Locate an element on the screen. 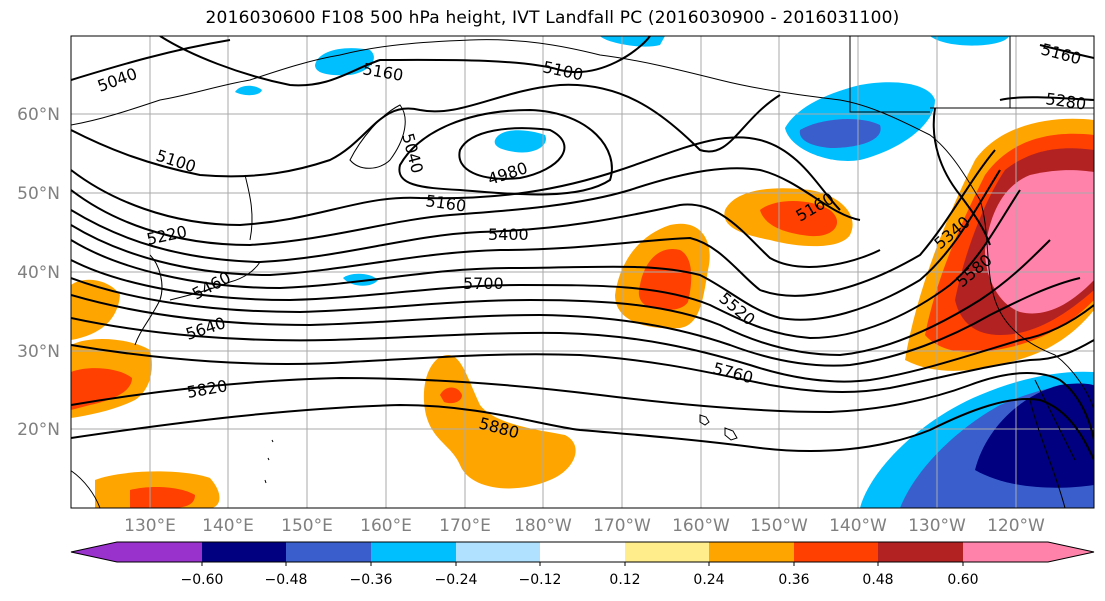 Image resolution: width=1105 pixels, height=601 pixels. lon-label: 120°W is located at coordinates (1016, 526).